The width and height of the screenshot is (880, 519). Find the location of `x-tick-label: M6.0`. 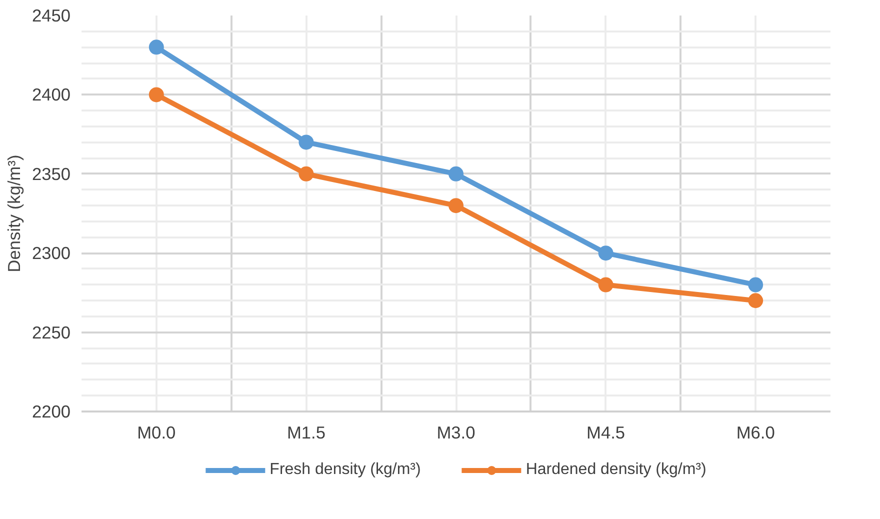

x-tick-label: M6.0 is located at coordinates (755, 432).